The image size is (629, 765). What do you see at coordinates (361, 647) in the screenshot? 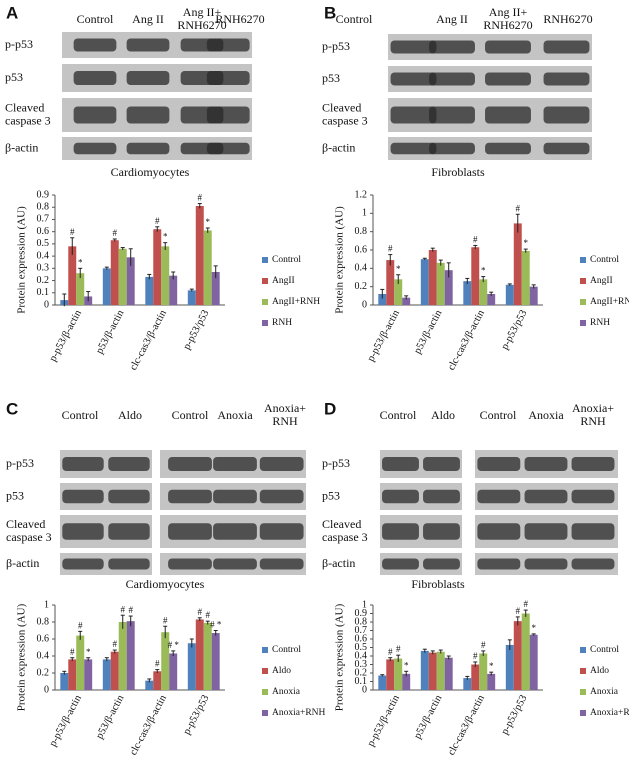
I see `y-tick-label: 0.5` at bounding box center [361, 647].